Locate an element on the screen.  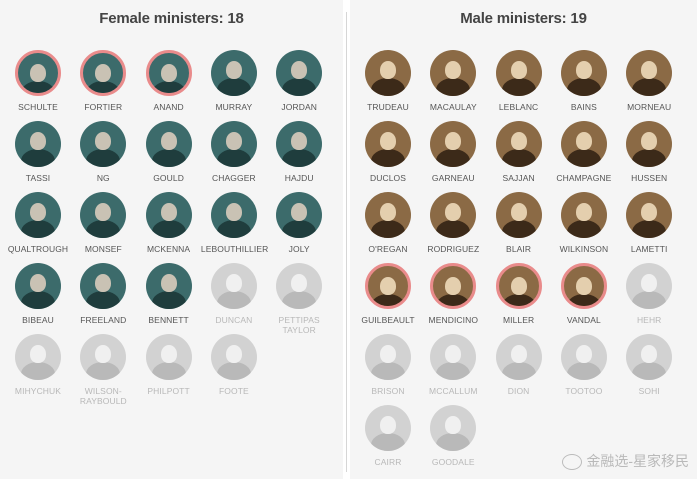
minister-name: GOODALE is located at coordinates (453, 462).